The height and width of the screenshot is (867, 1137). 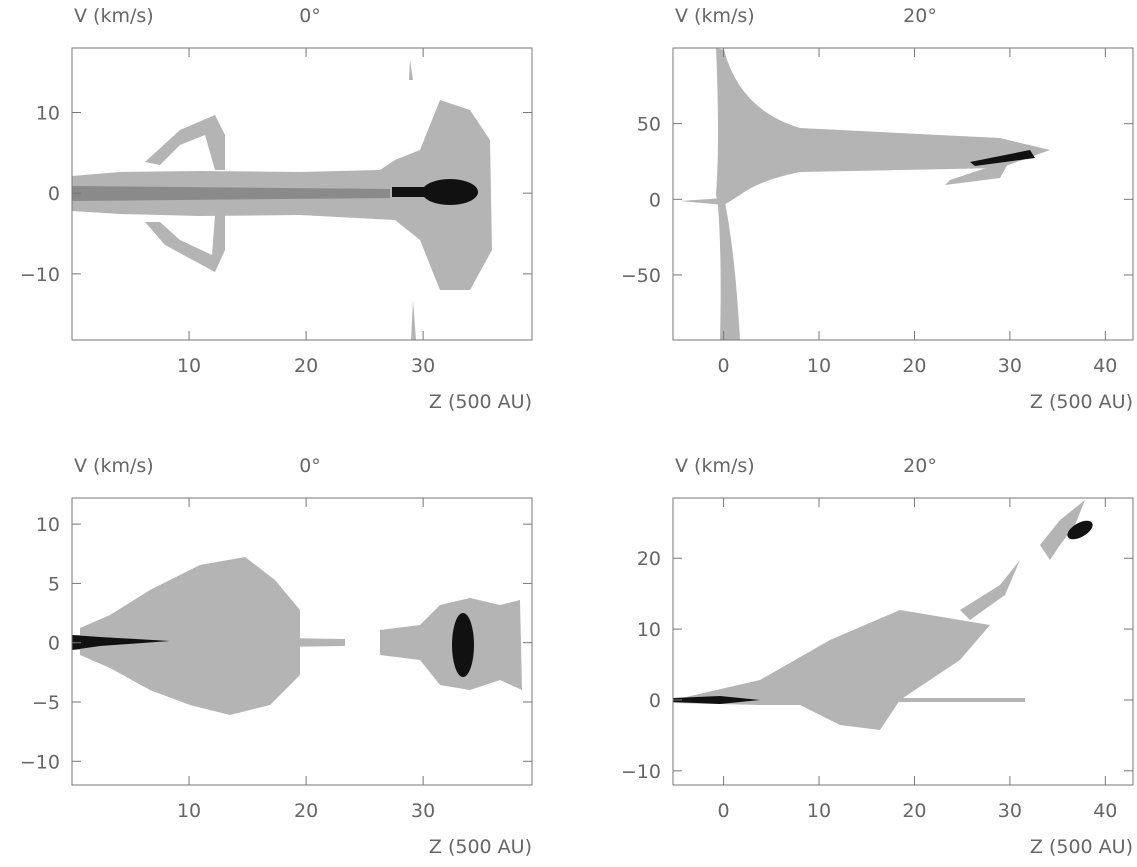 What do you see at coordinates (649, 125) in the screenshot?
I see `y-tick-label: 50` at bounding box center [649, 125].